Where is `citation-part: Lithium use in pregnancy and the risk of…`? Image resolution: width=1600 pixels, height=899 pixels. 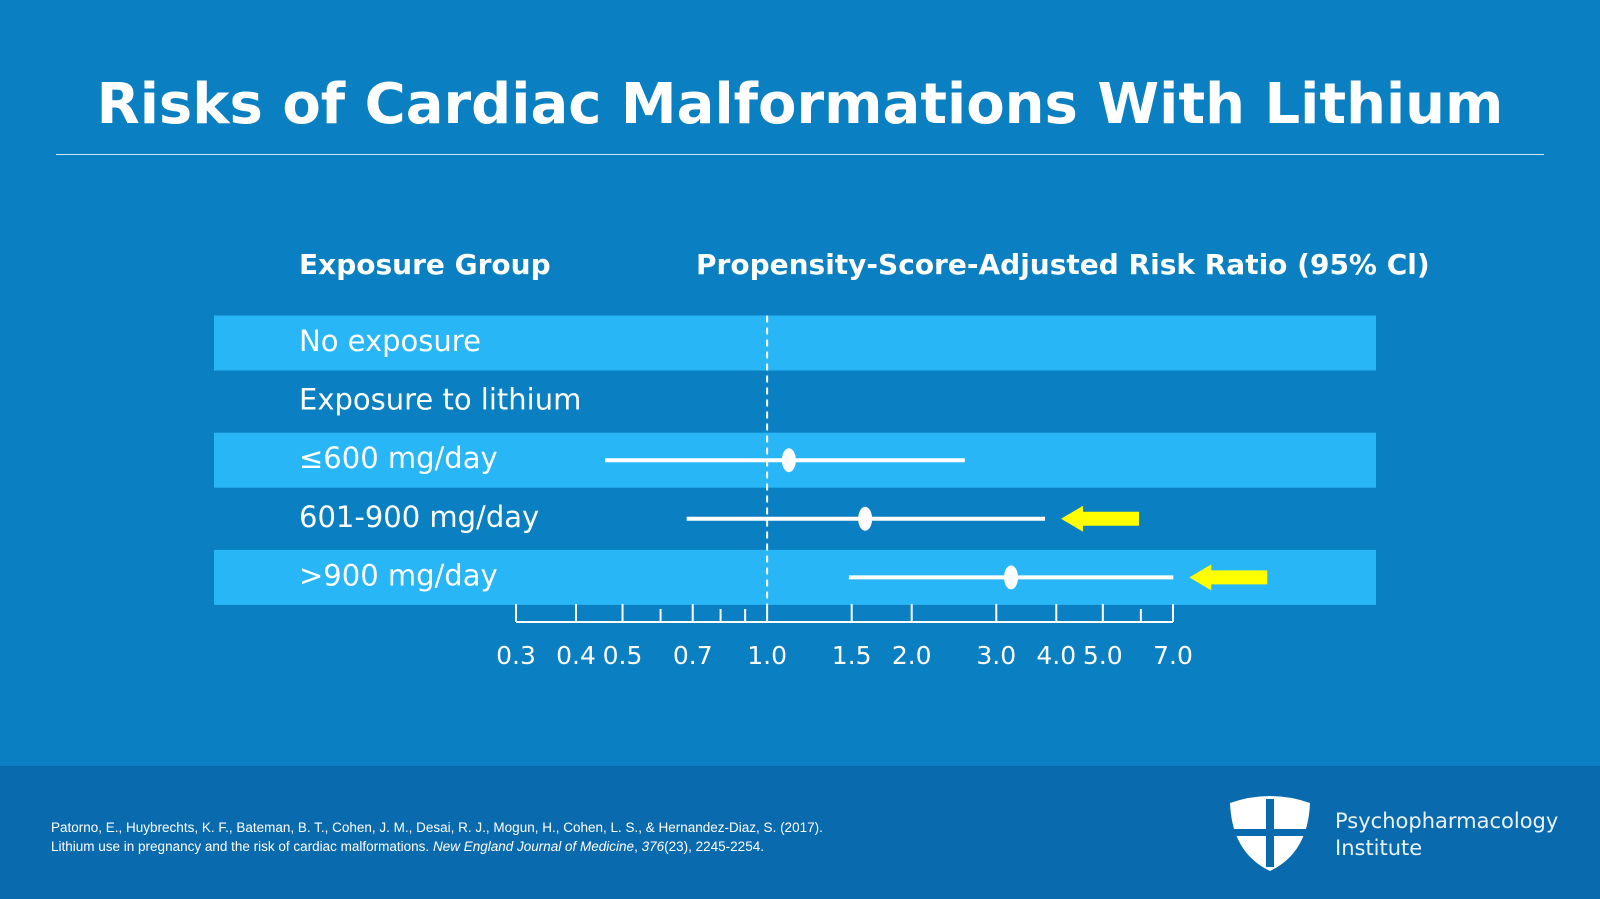
citation-part: Lithium use in pregnancy and the risk of… is located at coordinates (240, 846).